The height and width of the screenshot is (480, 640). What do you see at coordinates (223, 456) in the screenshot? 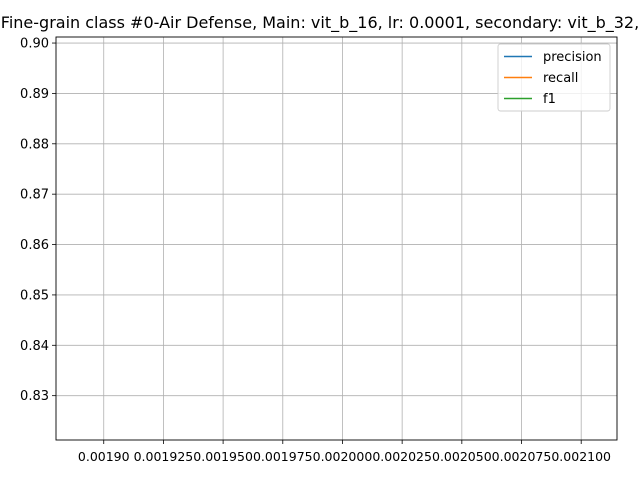
I see `x-tick-label: 0.001950` at bounding box center [223, 456].